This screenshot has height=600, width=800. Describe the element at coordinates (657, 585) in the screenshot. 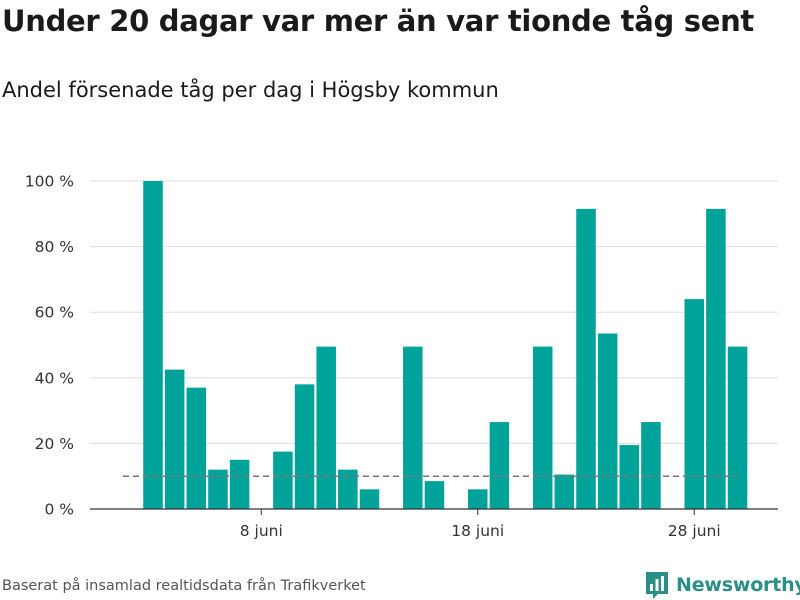

I see `newsworthy-chart-logo-icon` at that location.